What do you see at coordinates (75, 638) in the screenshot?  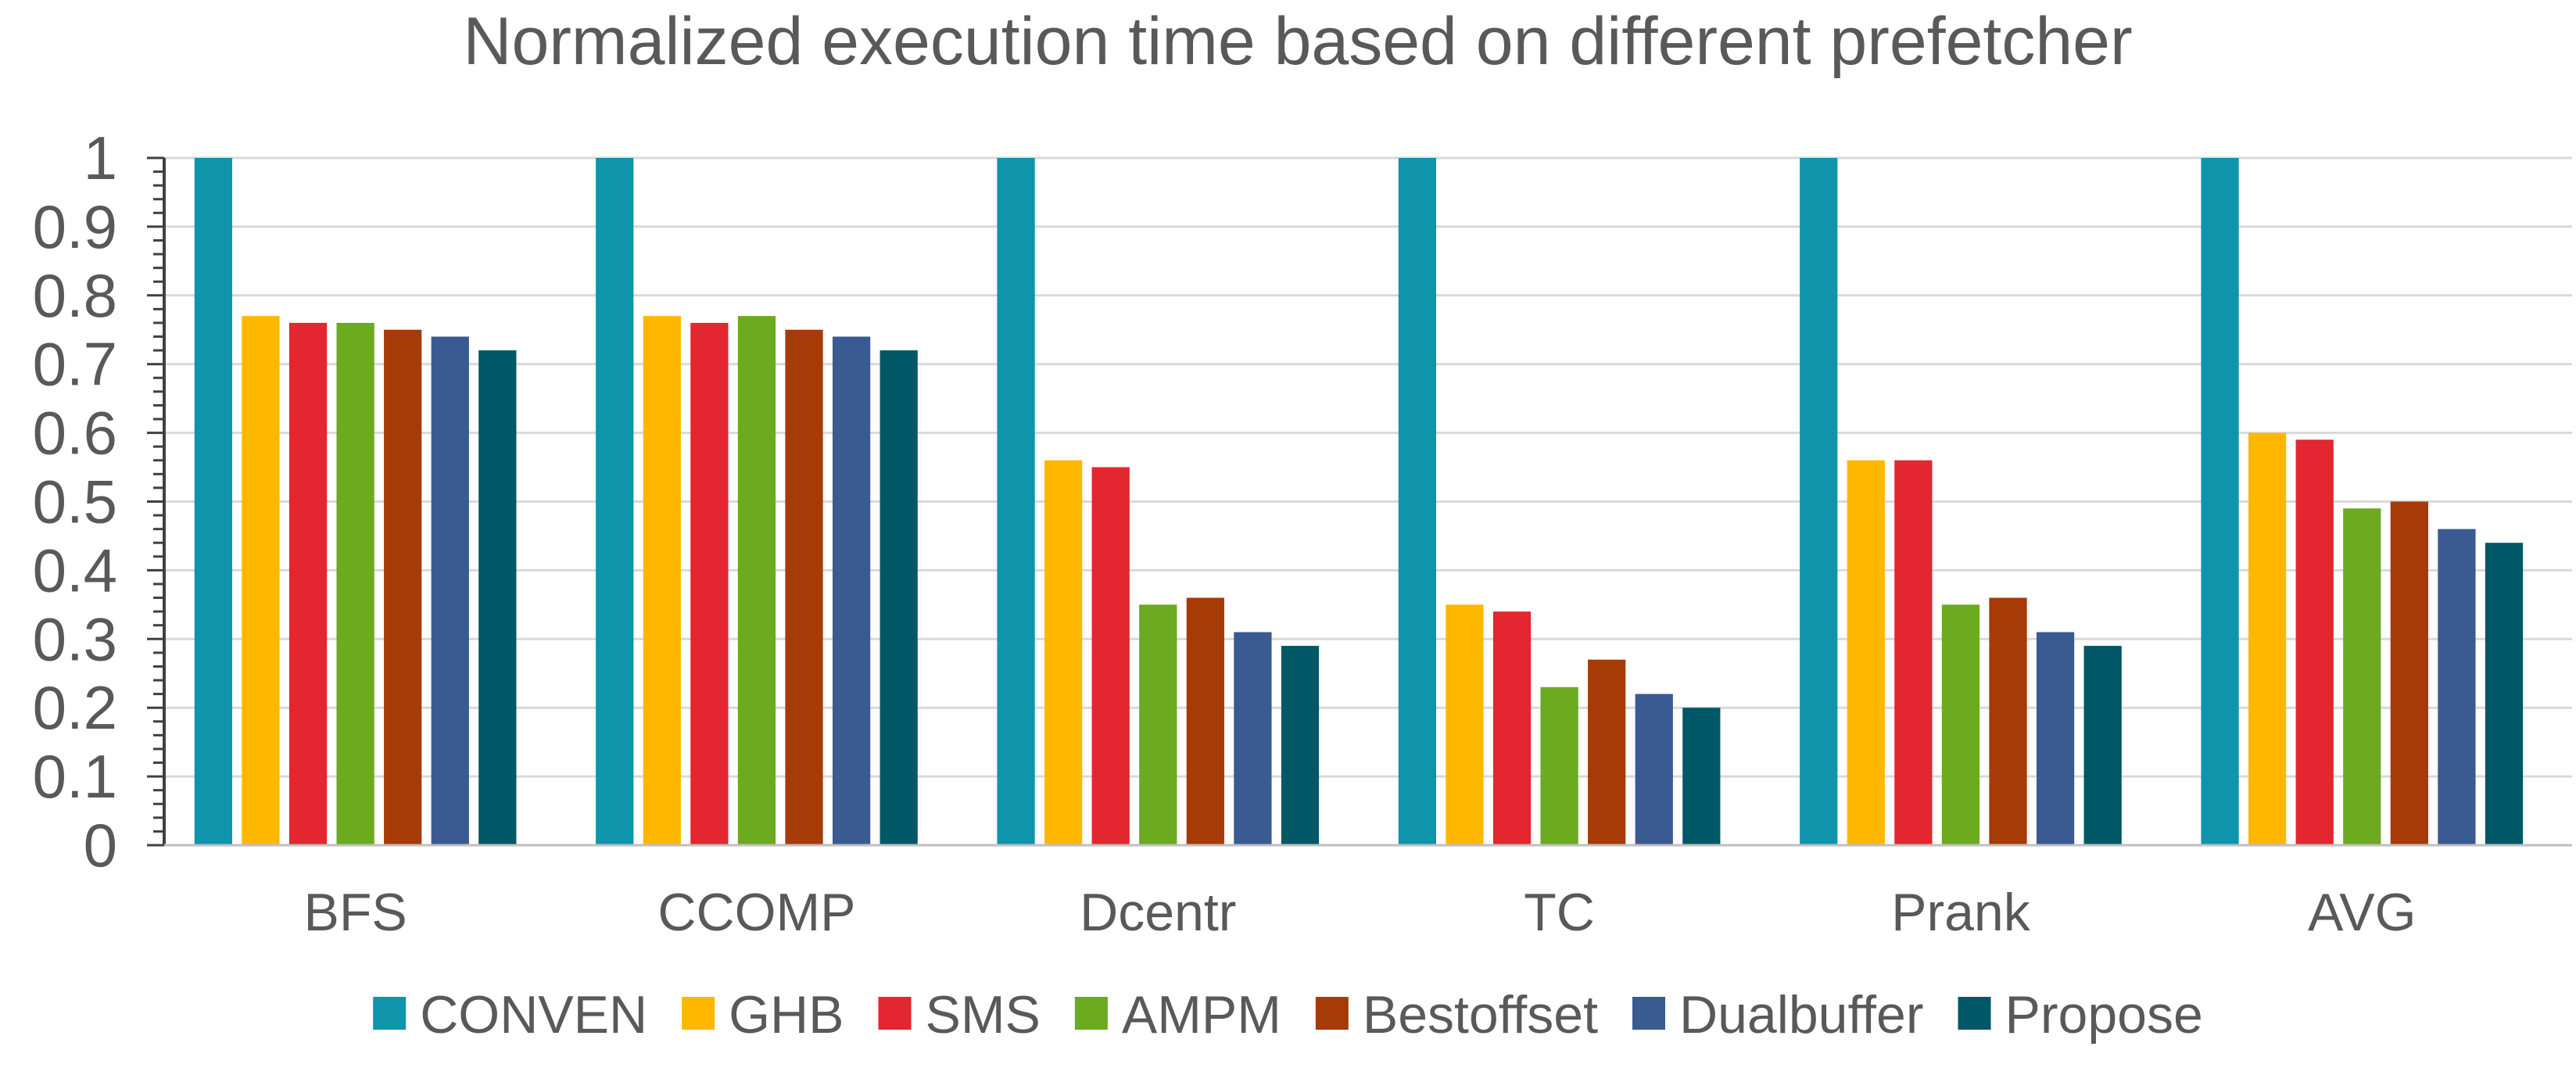 I see `y-tick-label: 0.3` at bounding box center [75, 638].